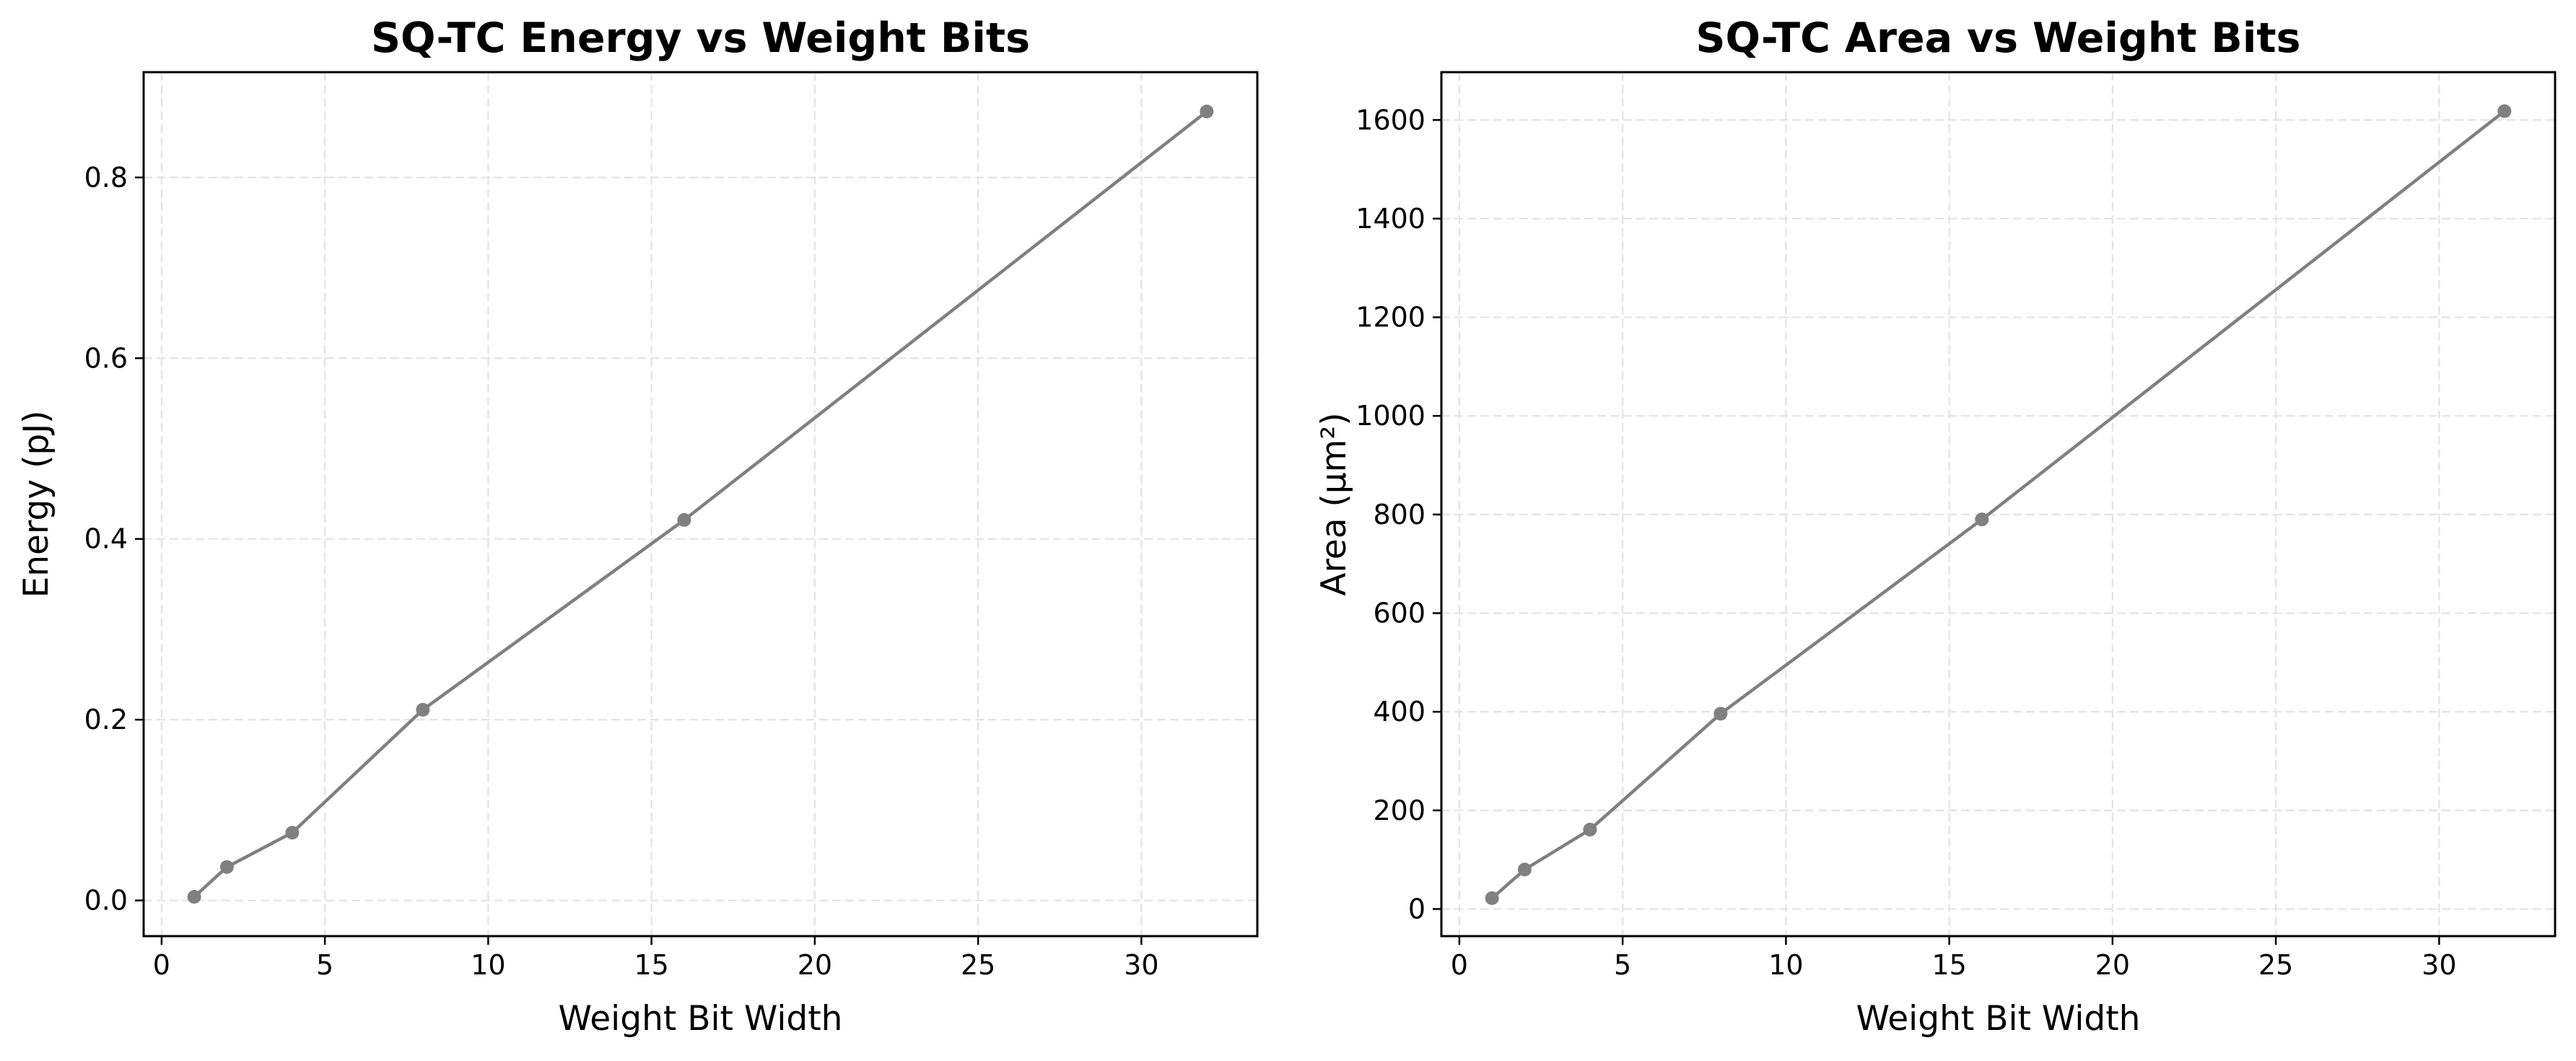  Describe the element at coordinates (106, 539) in the screenshot. I see `energy-y-tick-label: 0.4` at that location.